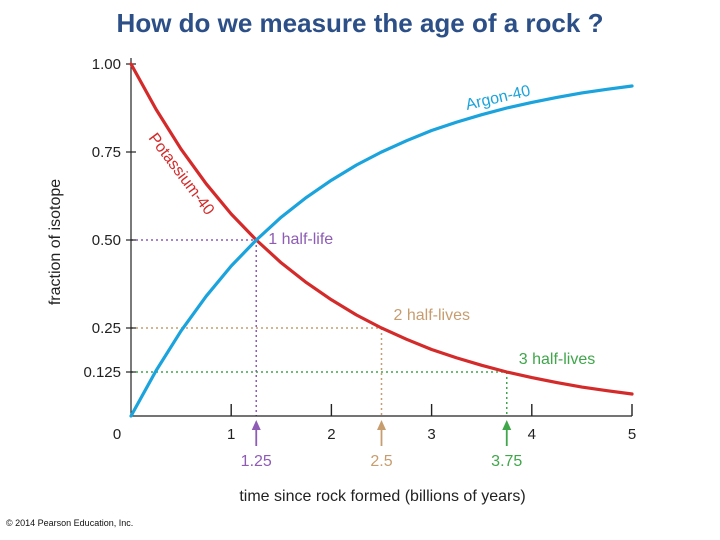  What do you see at coordinates (106, 64) in the screenshot?
I see `y-tick-label: 1.00` at bounding box center [106, 64].